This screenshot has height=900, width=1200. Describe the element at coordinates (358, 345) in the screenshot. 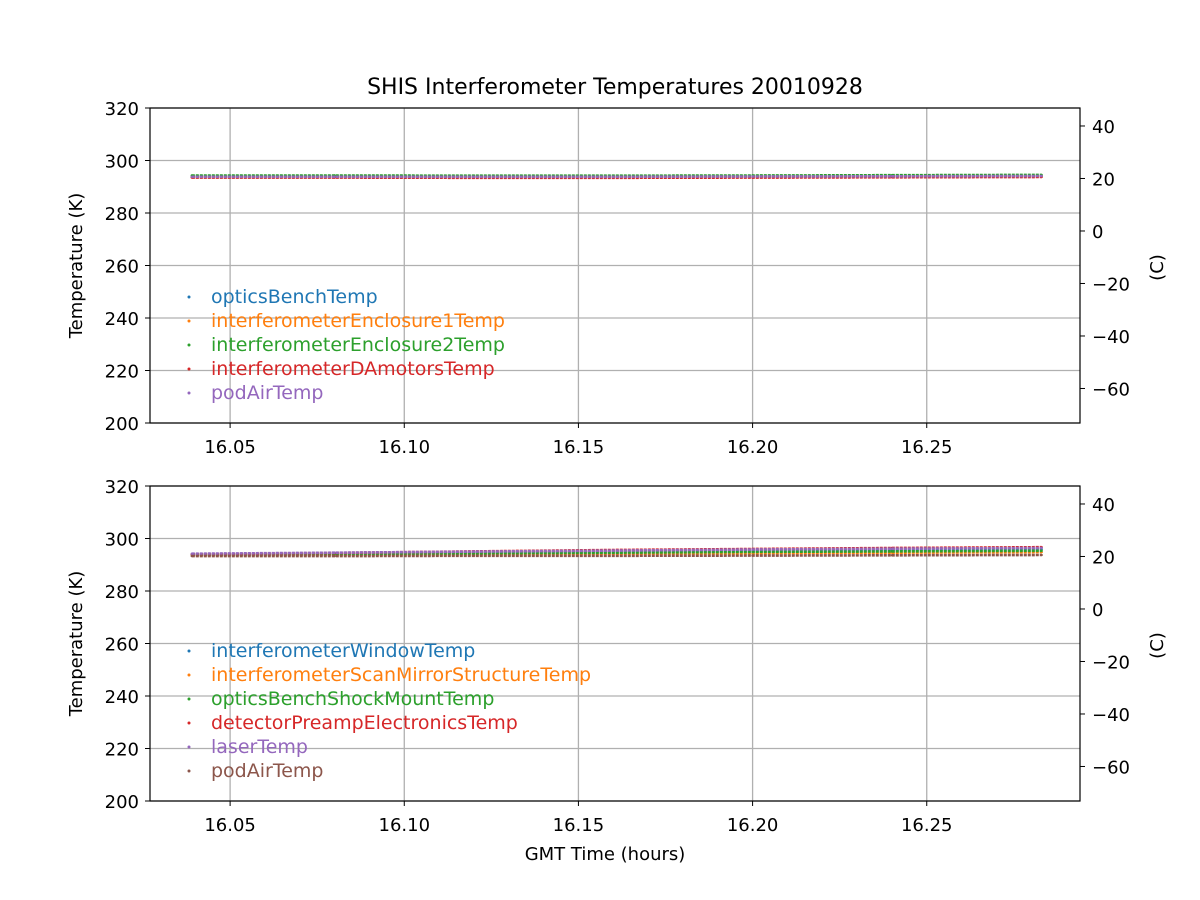

I see `legend-label: interferometerEnclosure2Temp` at that location.